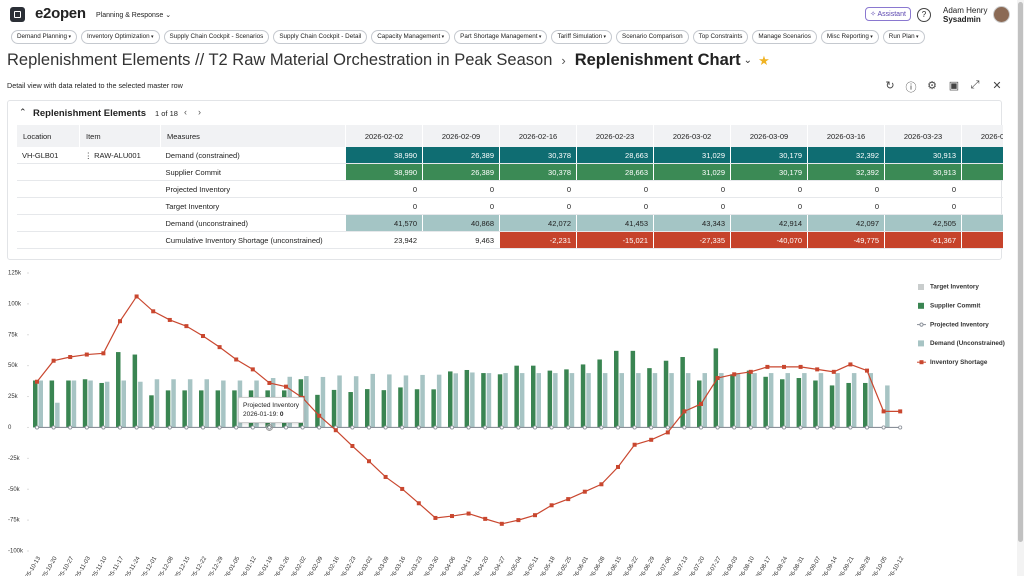 The height and width of the screenshot is (576, 1024). Describe the element at coordinates (764, 60) in the screenshot. I see `favorite-star: ★` at that location.